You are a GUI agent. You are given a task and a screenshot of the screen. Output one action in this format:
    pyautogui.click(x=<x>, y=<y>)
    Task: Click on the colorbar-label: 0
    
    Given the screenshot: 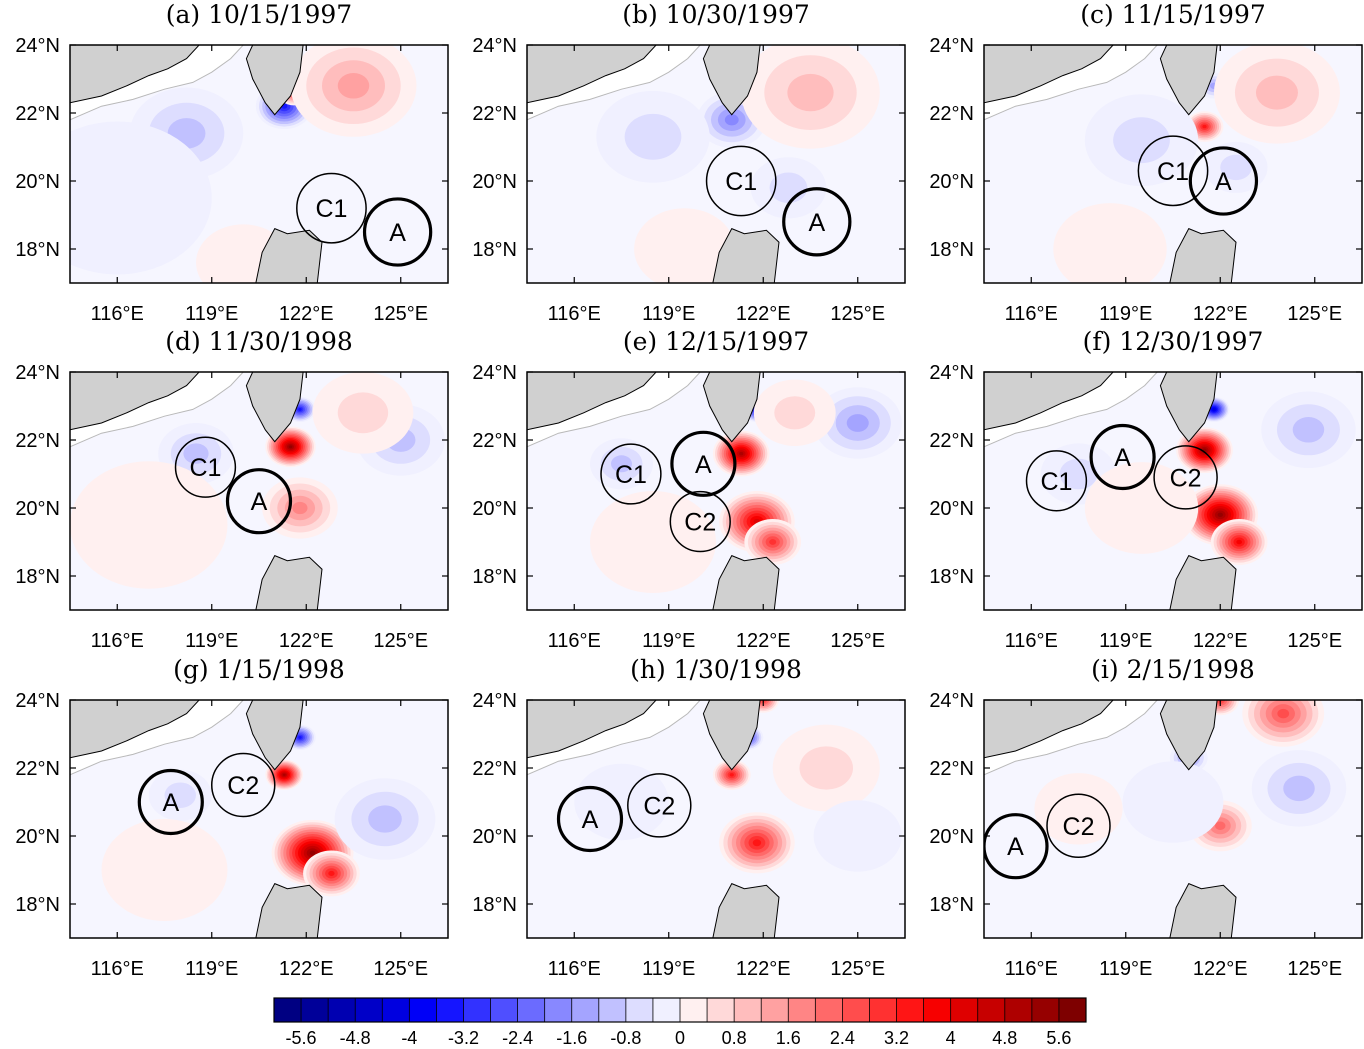 What is the action you would take?
    pyautogui.click(x=680, y=1038)
    